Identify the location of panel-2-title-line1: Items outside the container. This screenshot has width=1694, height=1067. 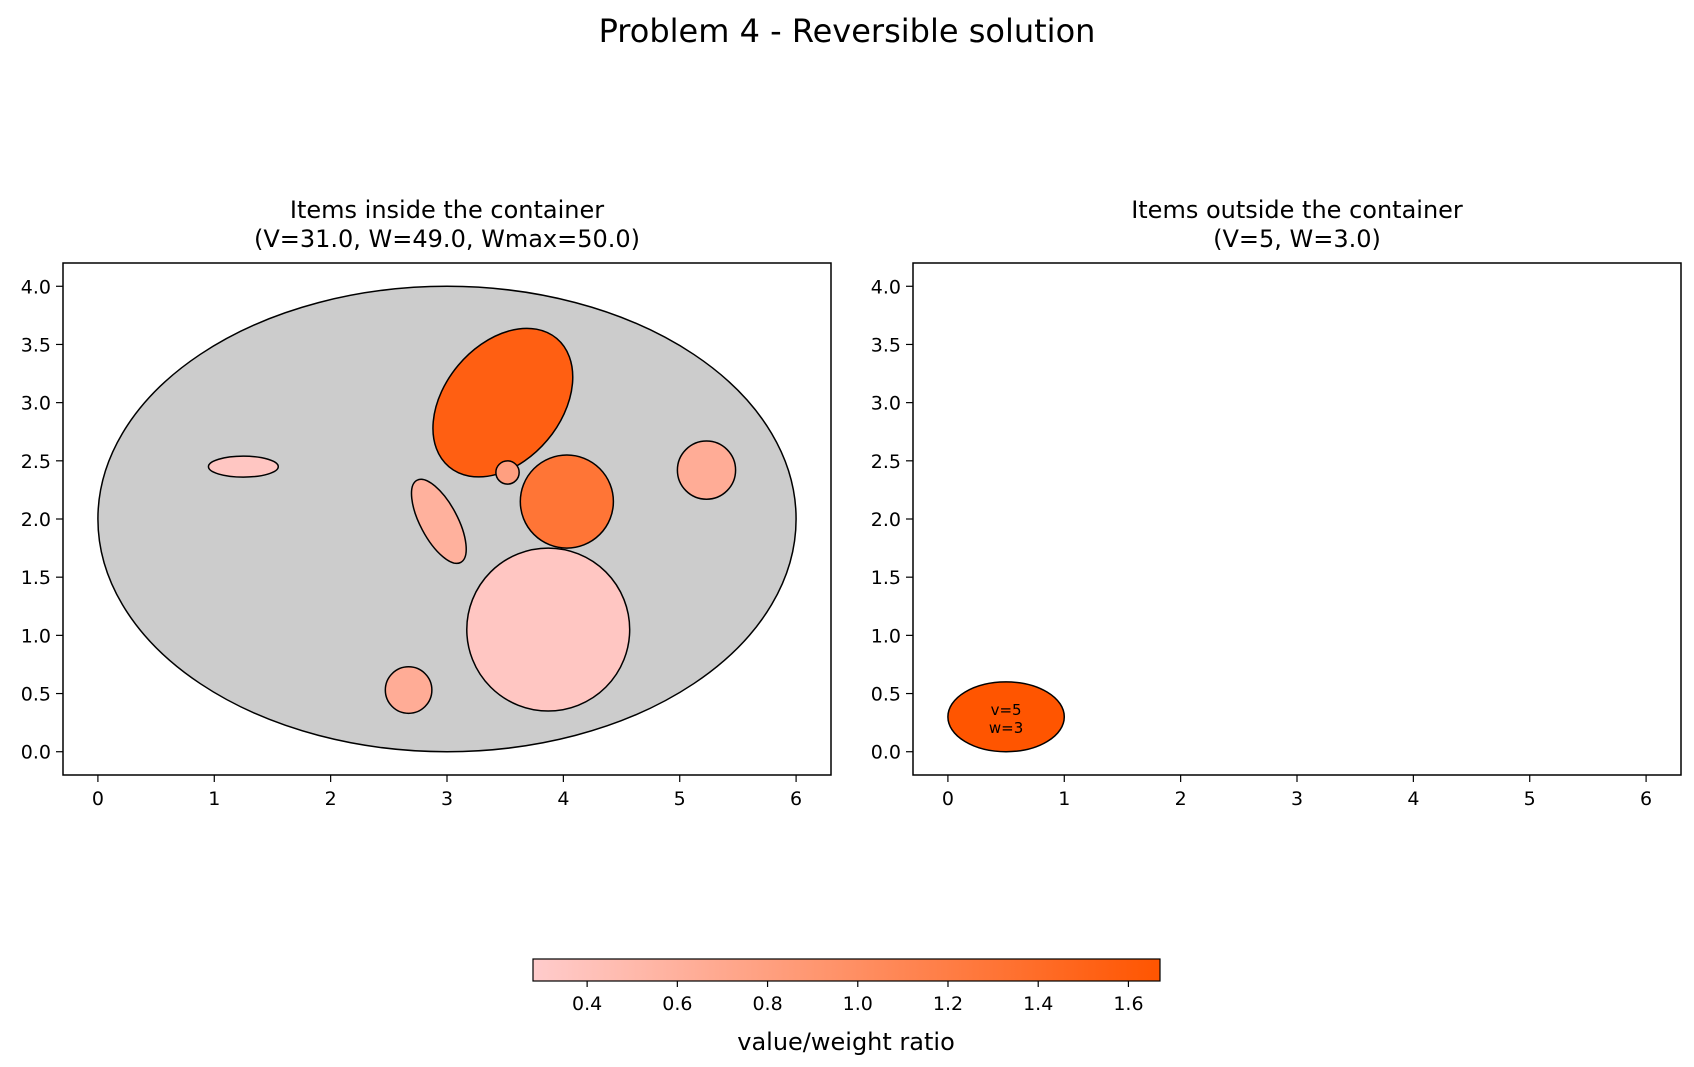
(1297, 210).